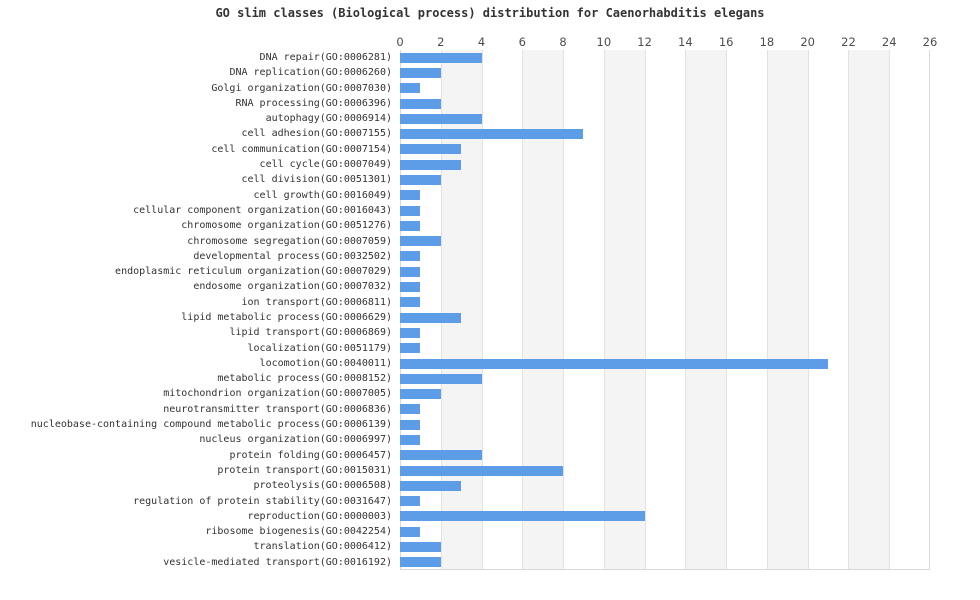 Image resolution: width=980 pixels, height=600 pixels. Describe the element at coordinates (930, 42) in the screenshot. I see `x-tick-label: 26` at that location.